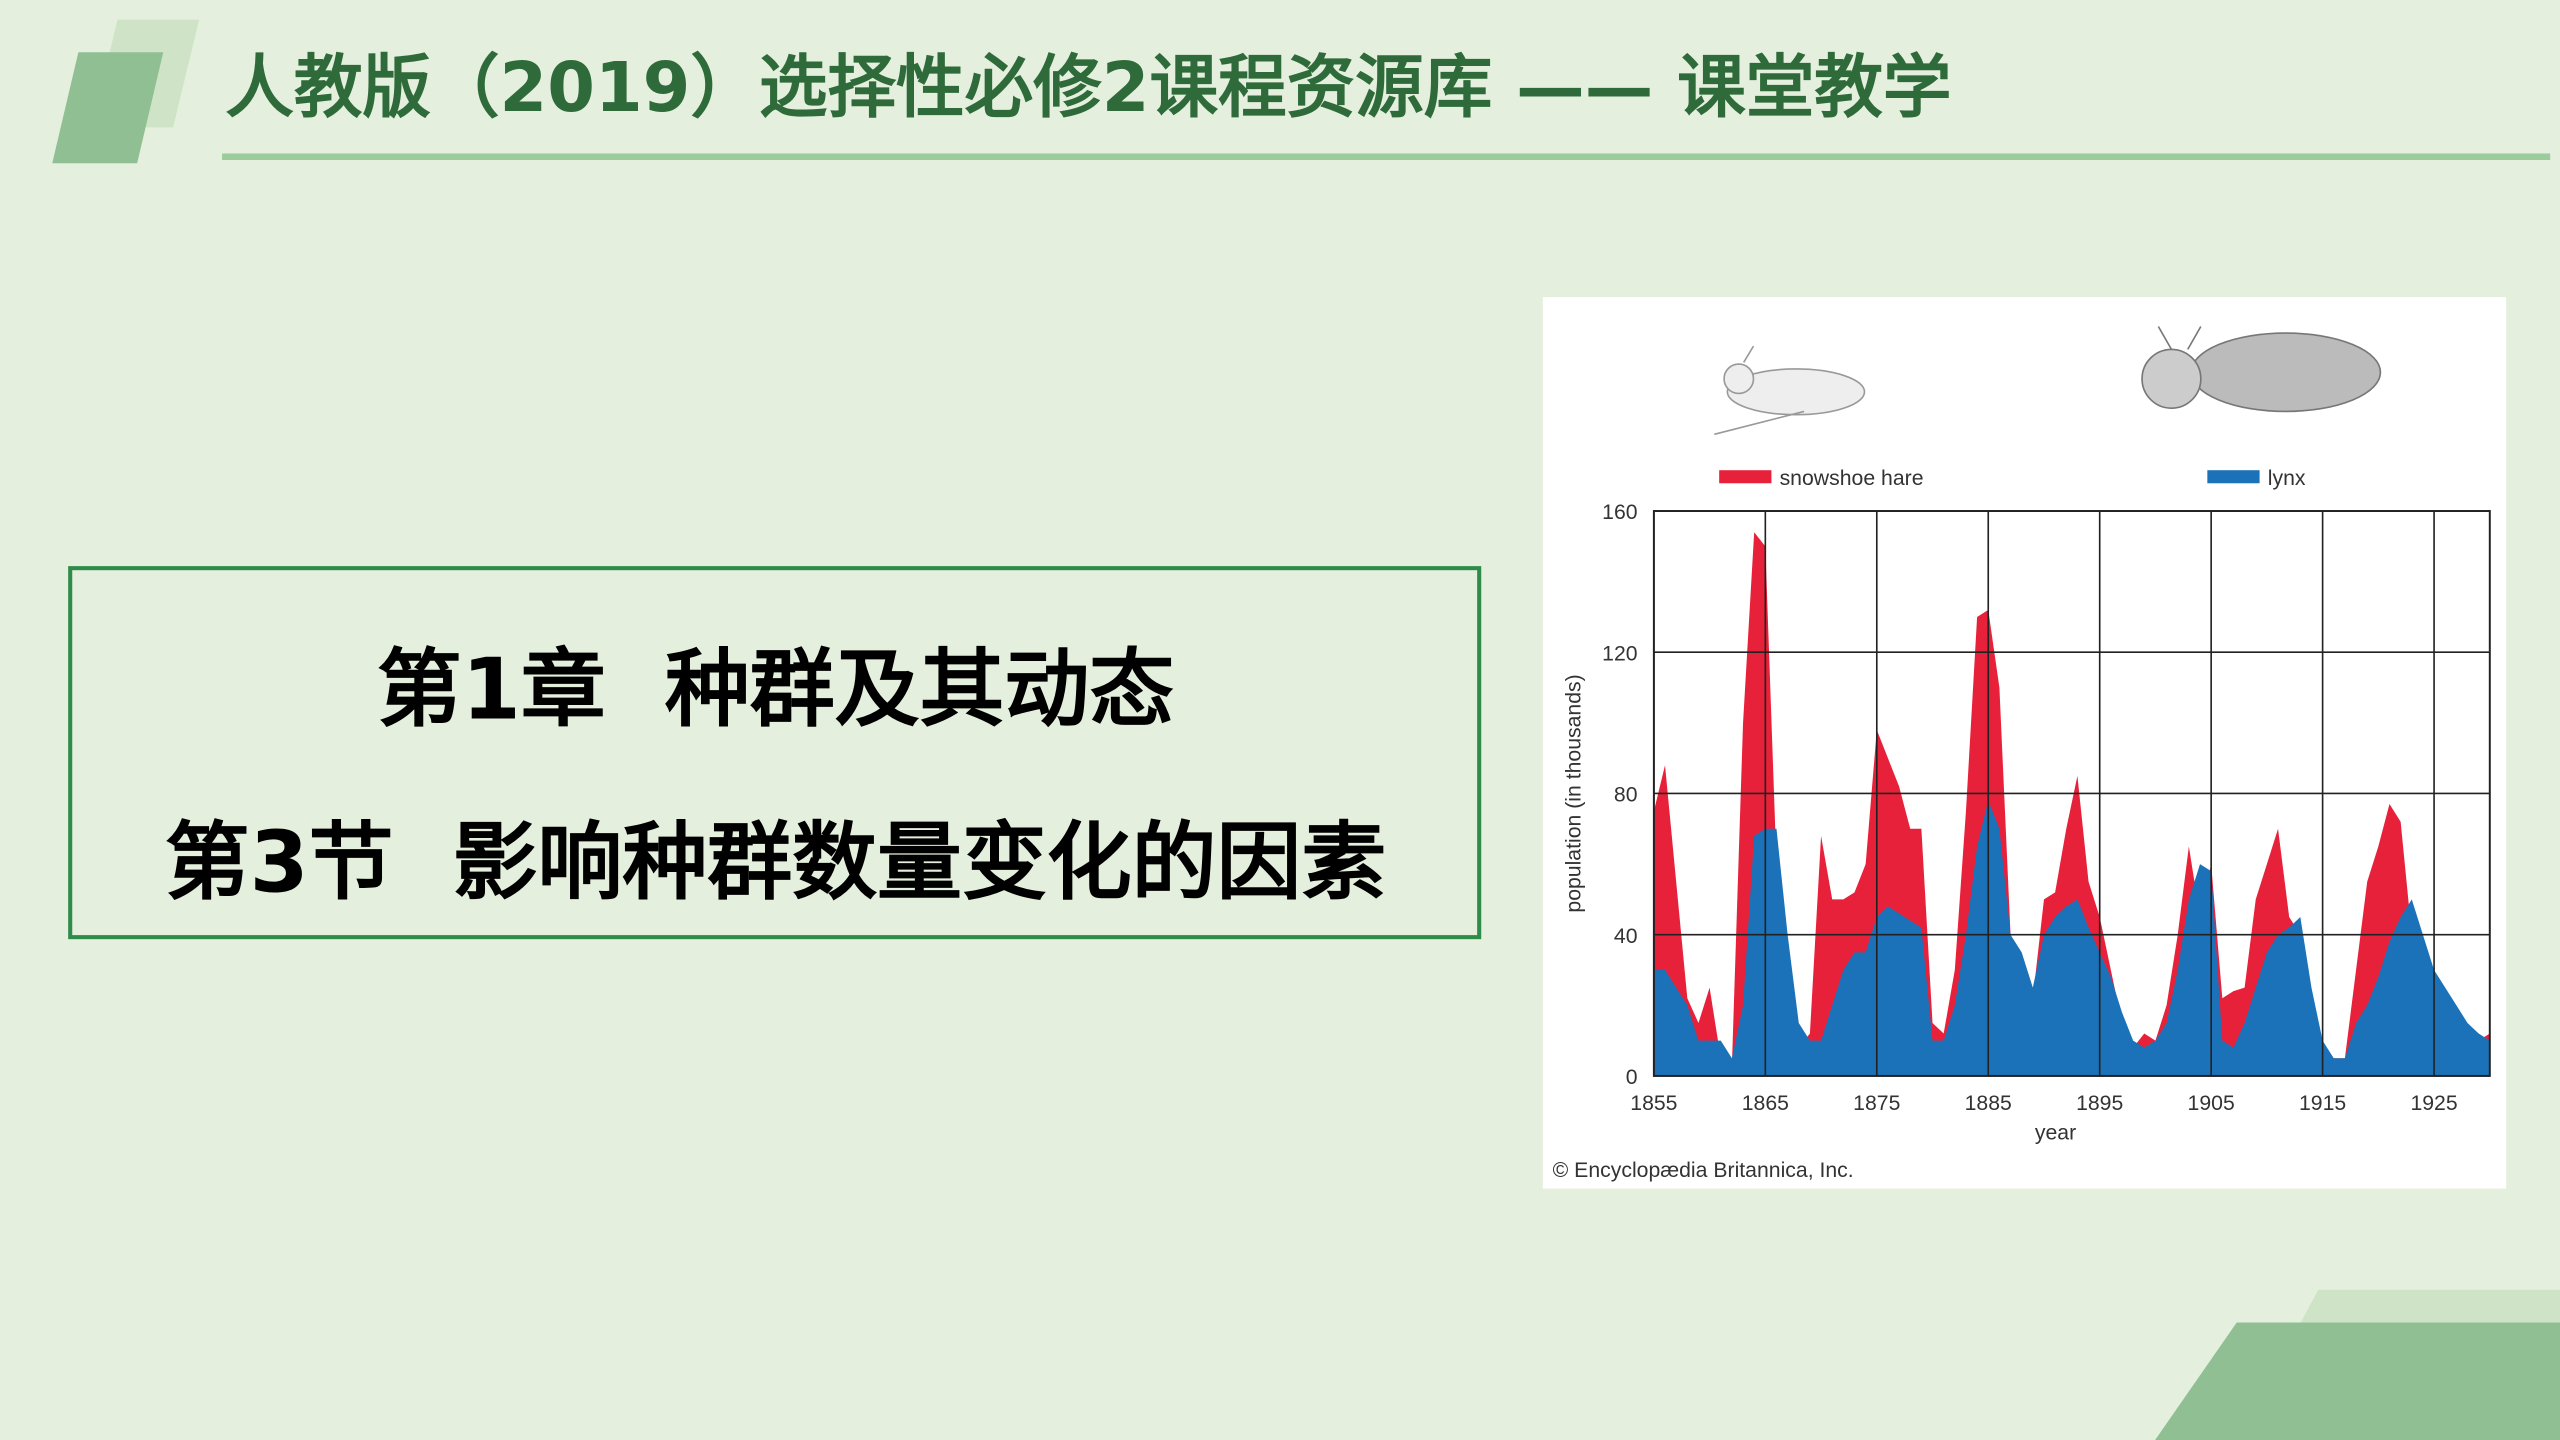 The width and height of the screenshot is (2560, 1440). What do you see at coordinates (2099, 1103) in the screenshot?
I see `x-tick-label: 1895` at bounding box center [2099, 1103].